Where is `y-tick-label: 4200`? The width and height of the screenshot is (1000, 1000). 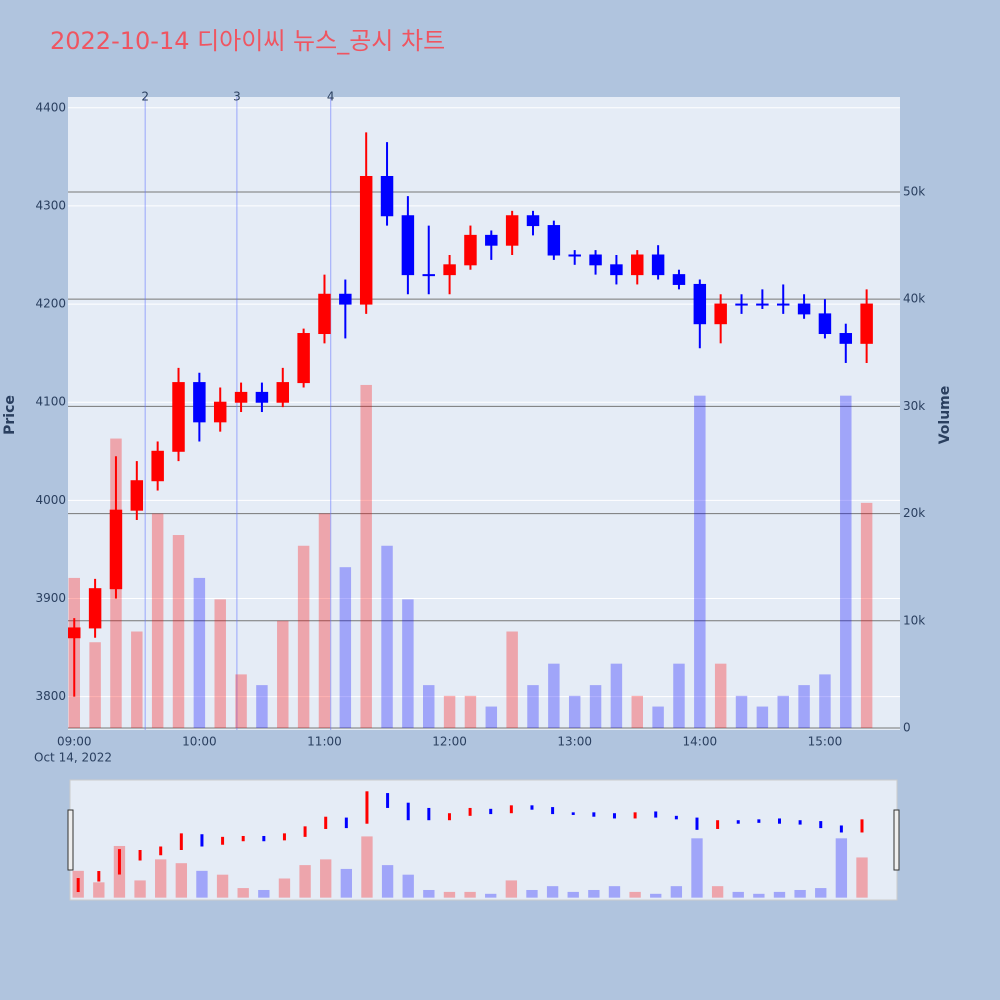
y-tick-label: 4200 is located at coordinates (50, 304).